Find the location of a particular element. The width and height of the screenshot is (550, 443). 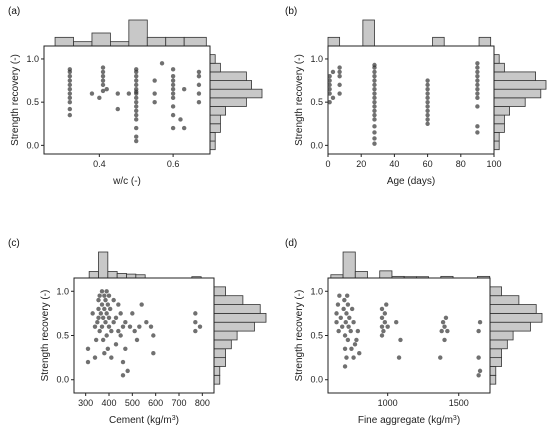

panel-label: (d) is located at coordinates (291, 243).